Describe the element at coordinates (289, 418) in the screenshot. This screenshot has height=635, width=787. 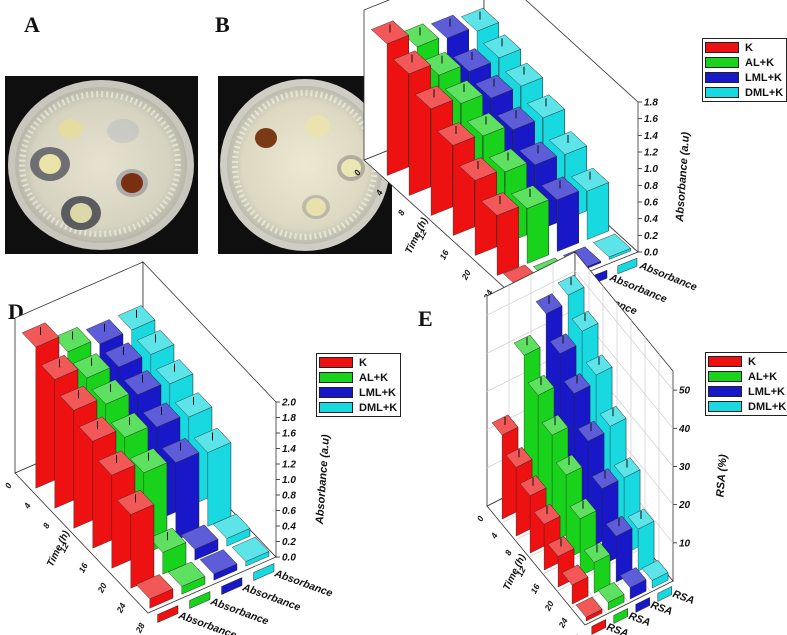
I see `ytick-label: 1.8` at that location.